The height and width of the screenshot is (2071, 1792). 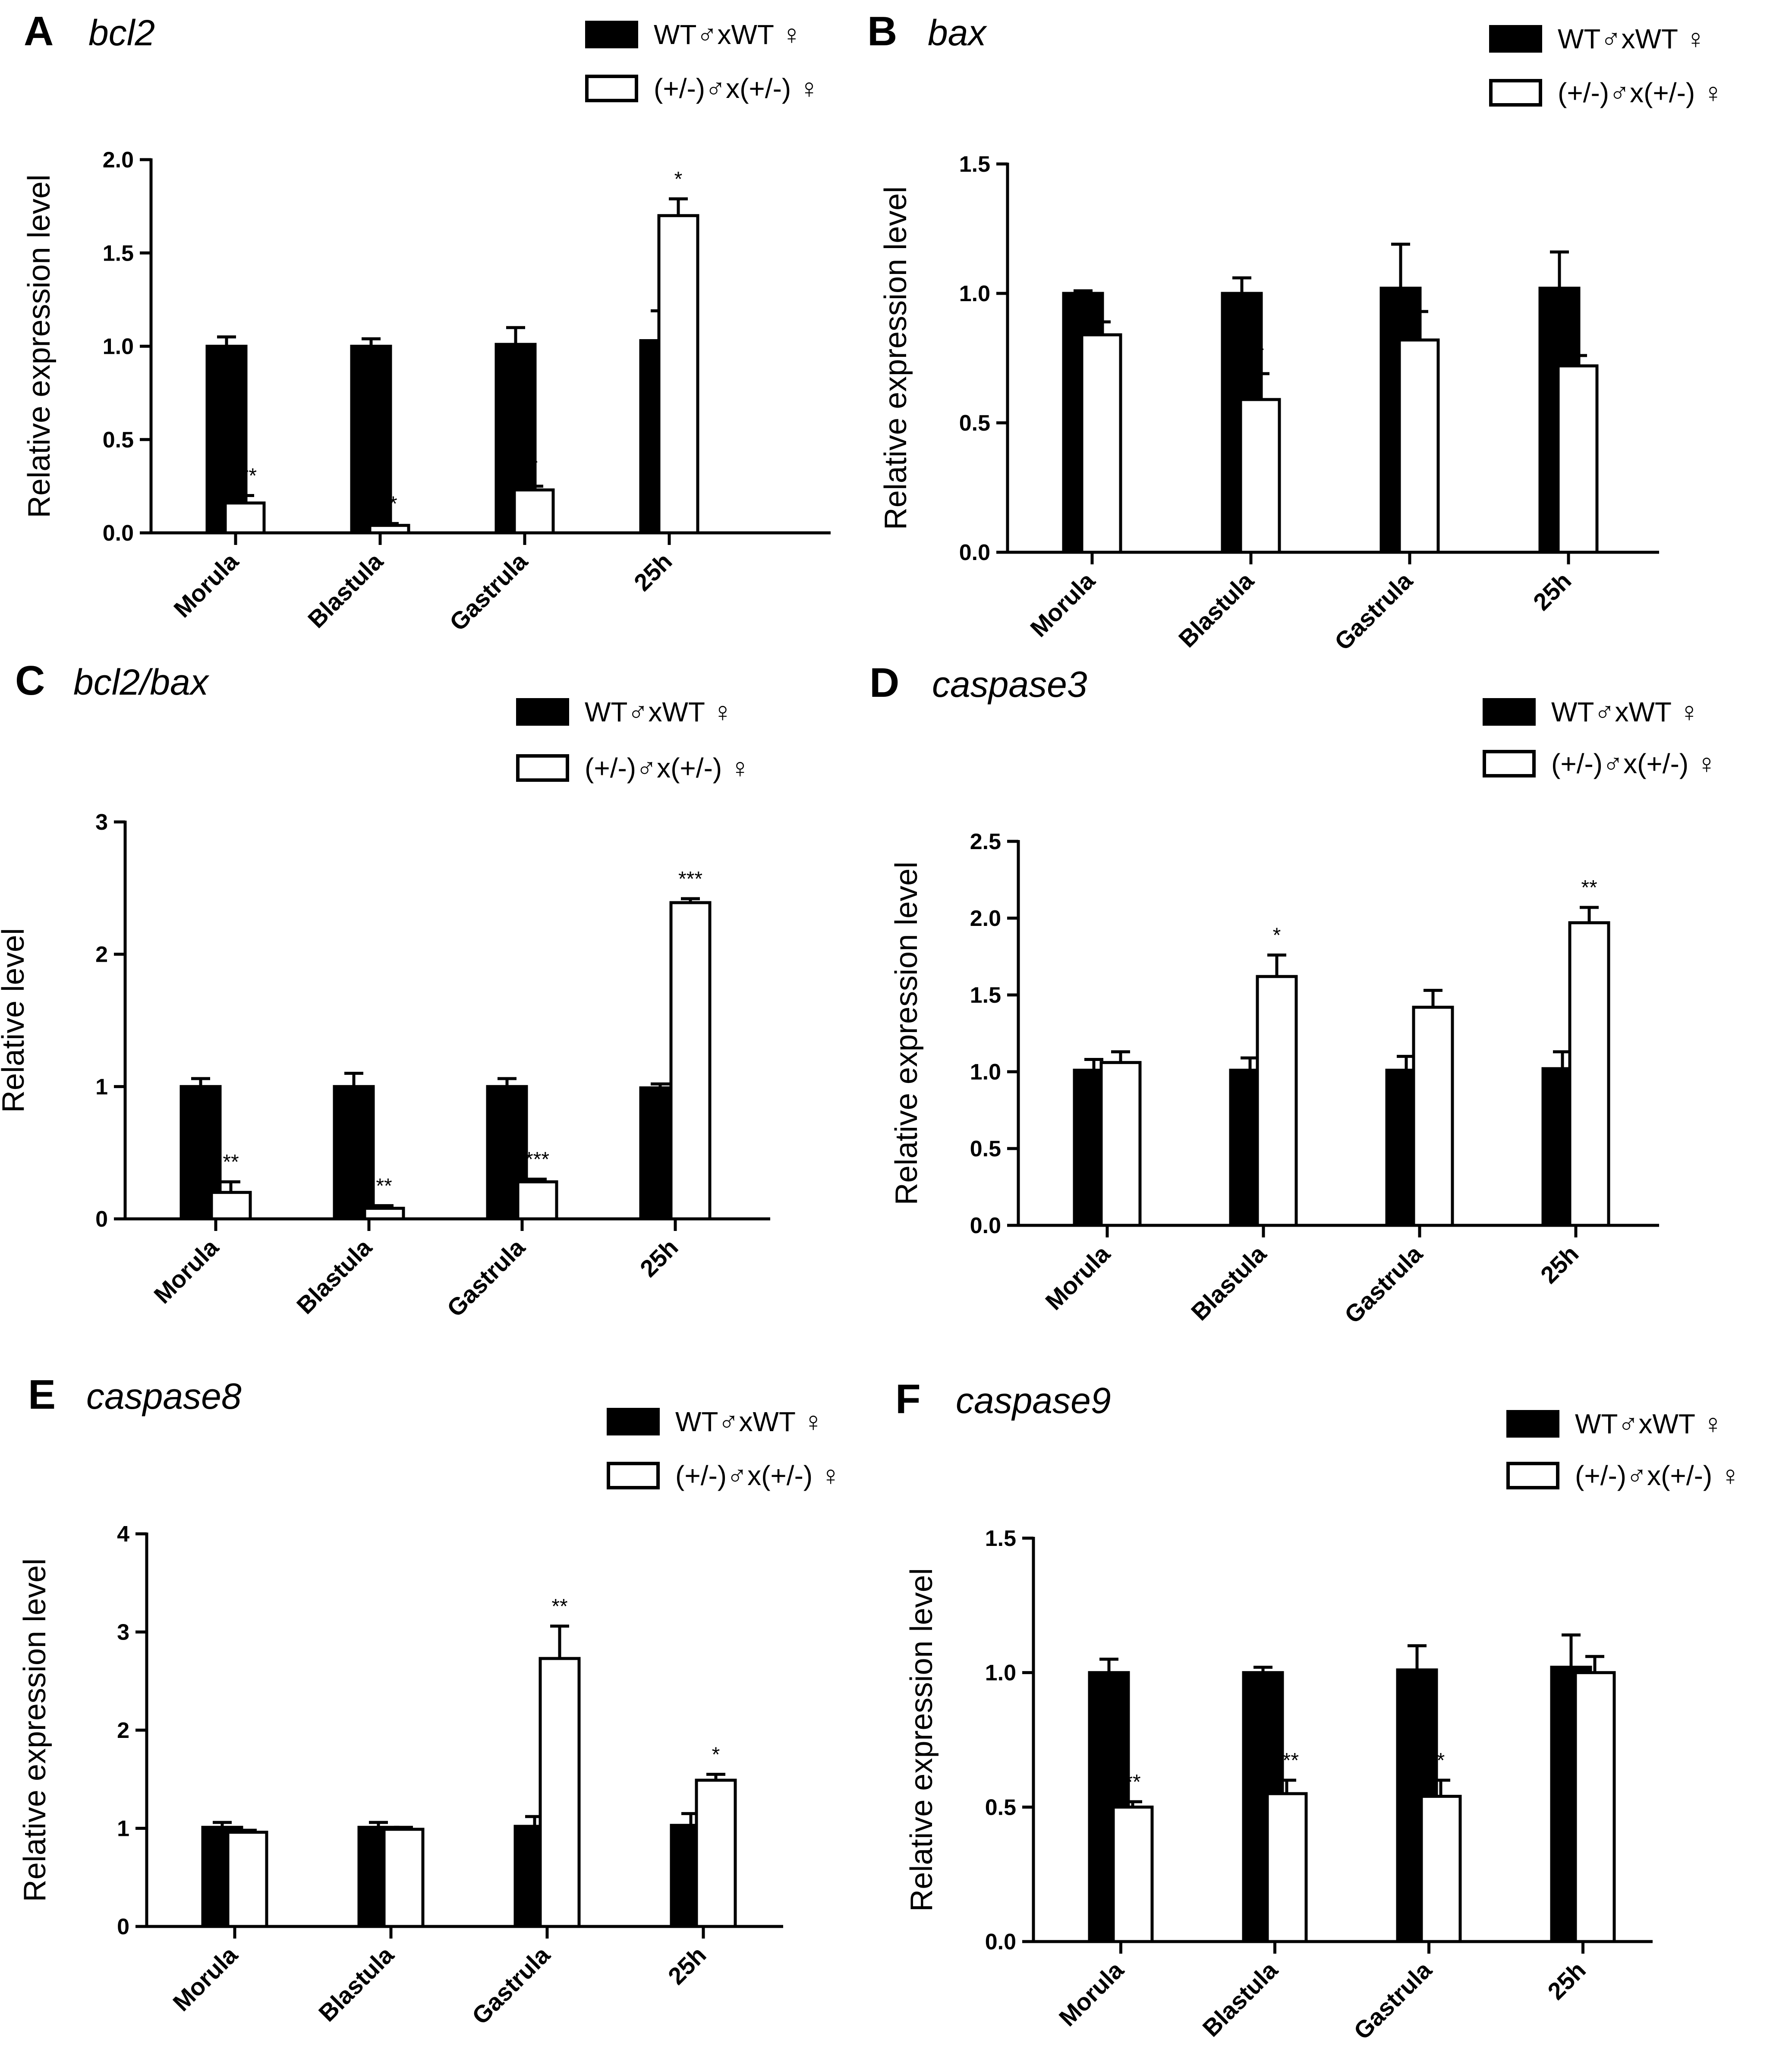 What do you see at coordinates (123, 1534) in the screenshot?
I see `y-tick-label: 4` at bounding box center [123, 1534].